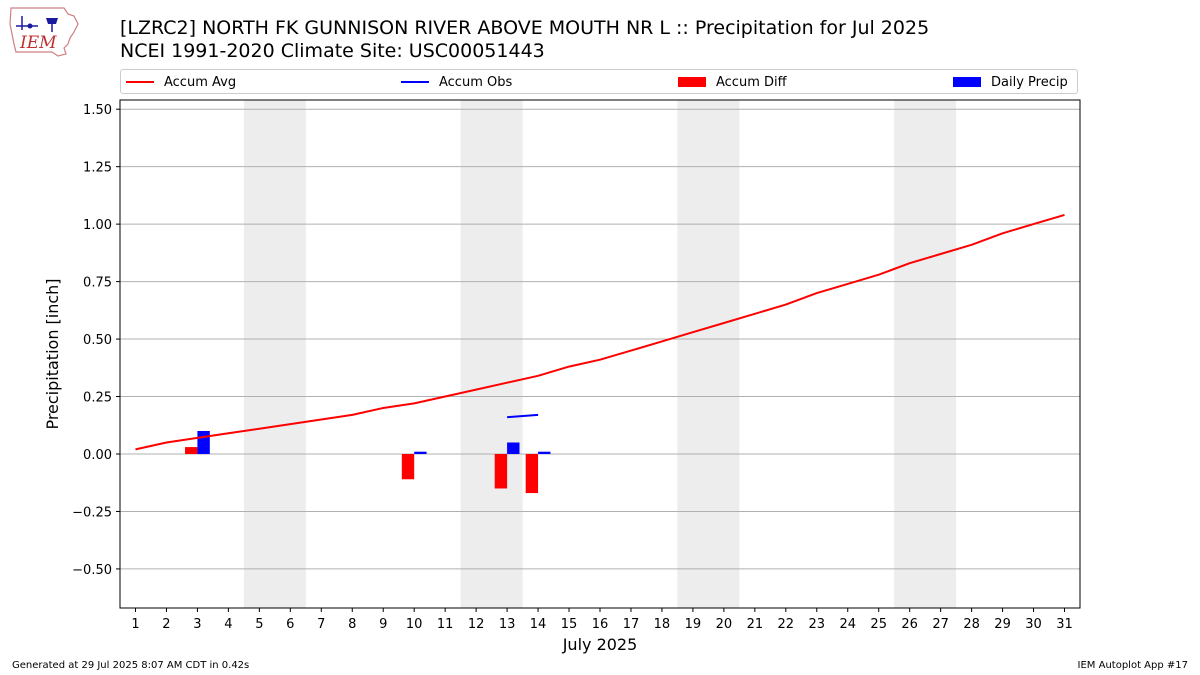 This screenshot has height=675, width=1200. I want to click on legend-swatch-accum-diff, so click(692, 82).